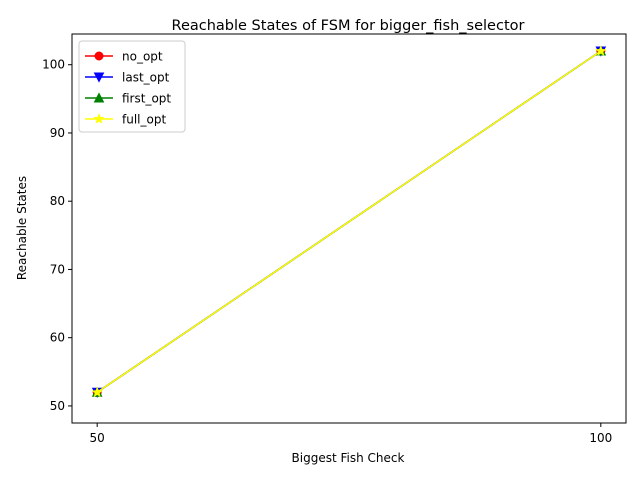 The image size is (640, 484). I want to click on legend-box, so click(132, 86).